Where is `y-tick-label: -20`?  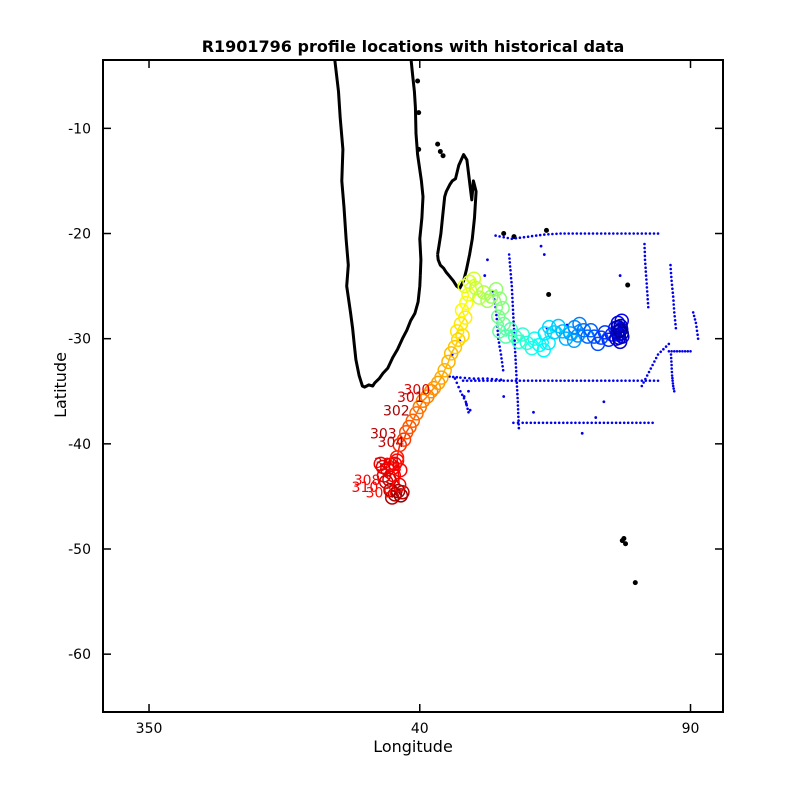 y-tick-label: -20 is located at coordinates (79, 235).